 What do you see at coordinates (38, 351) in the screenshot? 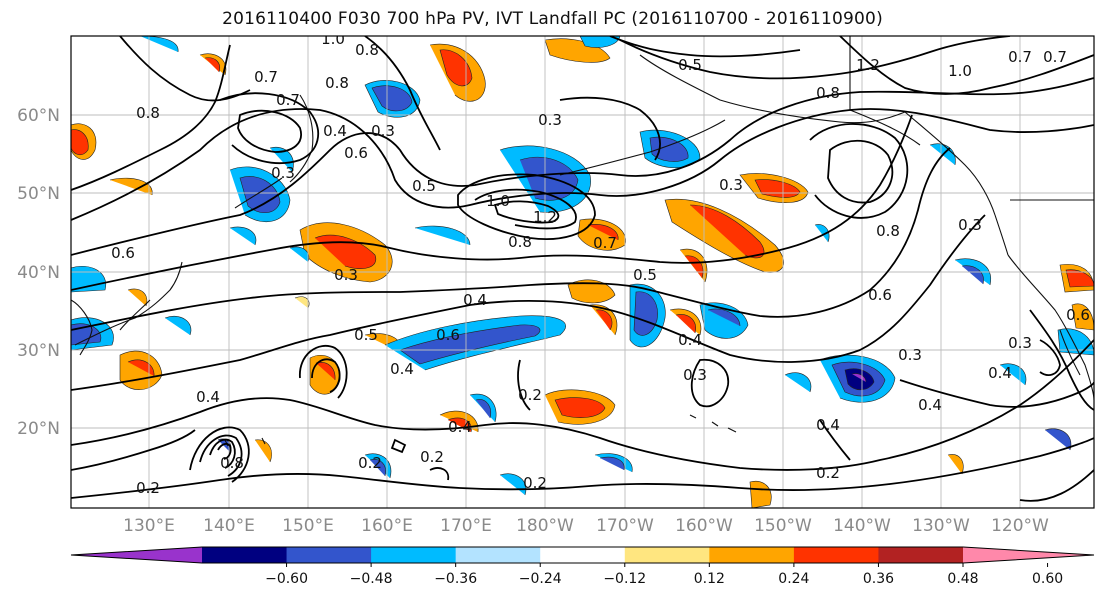
I see `latitude-label: 30°N` at bounding box center [38, 351].